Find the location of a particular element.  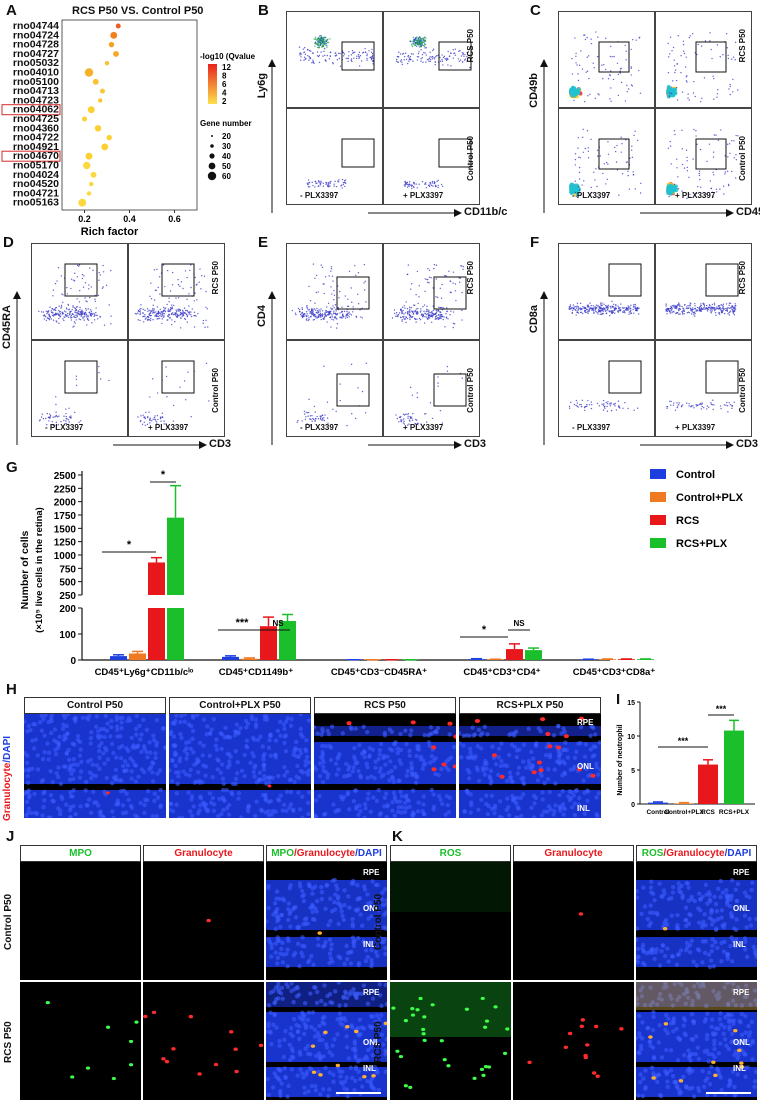

granulocyte-label: Granulocyte is located at coordinates (7, 791).